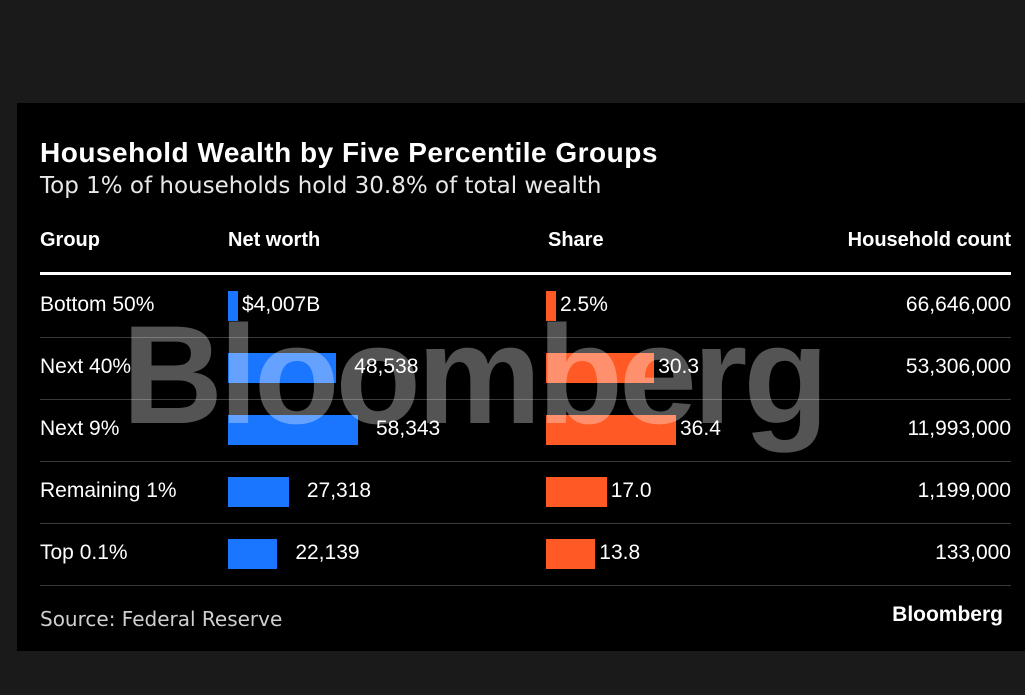 This screenshot has width=1025, height=695. What do you see at coordinates (281, 304) in the screenshot?
I see `net-worth-value: $4,007B` at bounding box center [281, 304].